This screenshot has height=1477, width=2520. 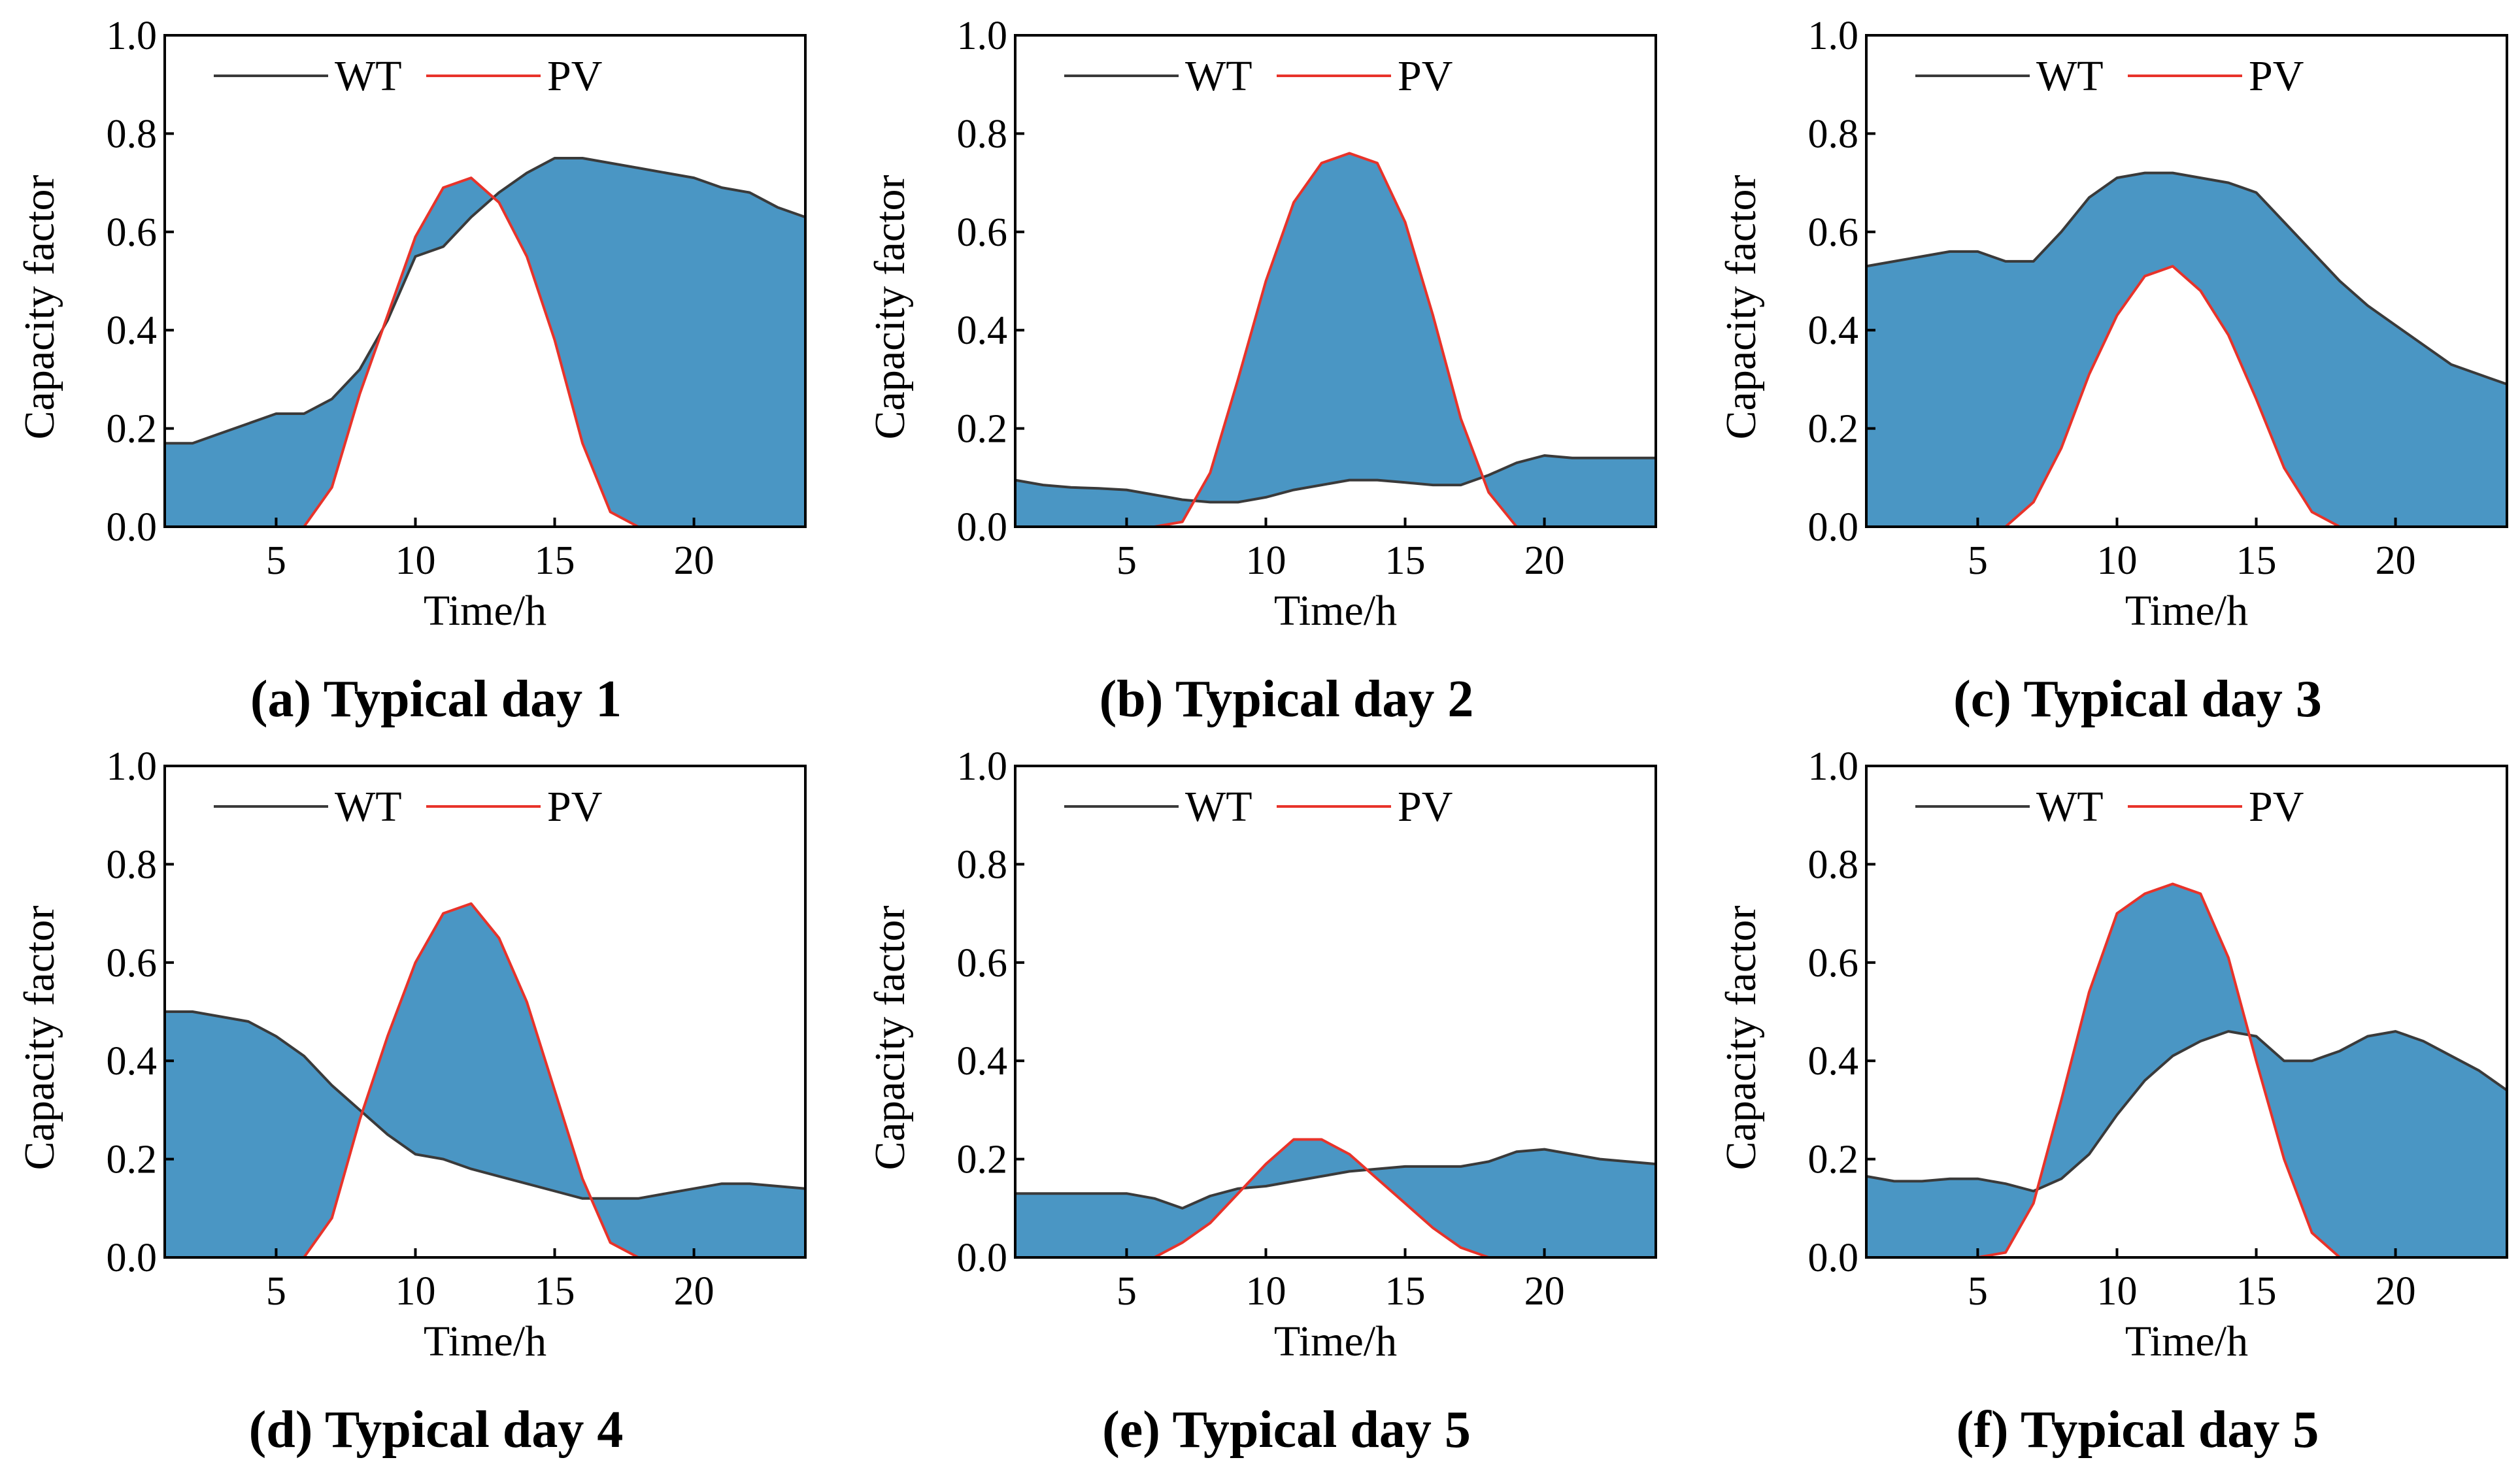 I want to click on panel-caption: (b) Typical day 2, so click(x=1287, y=699).